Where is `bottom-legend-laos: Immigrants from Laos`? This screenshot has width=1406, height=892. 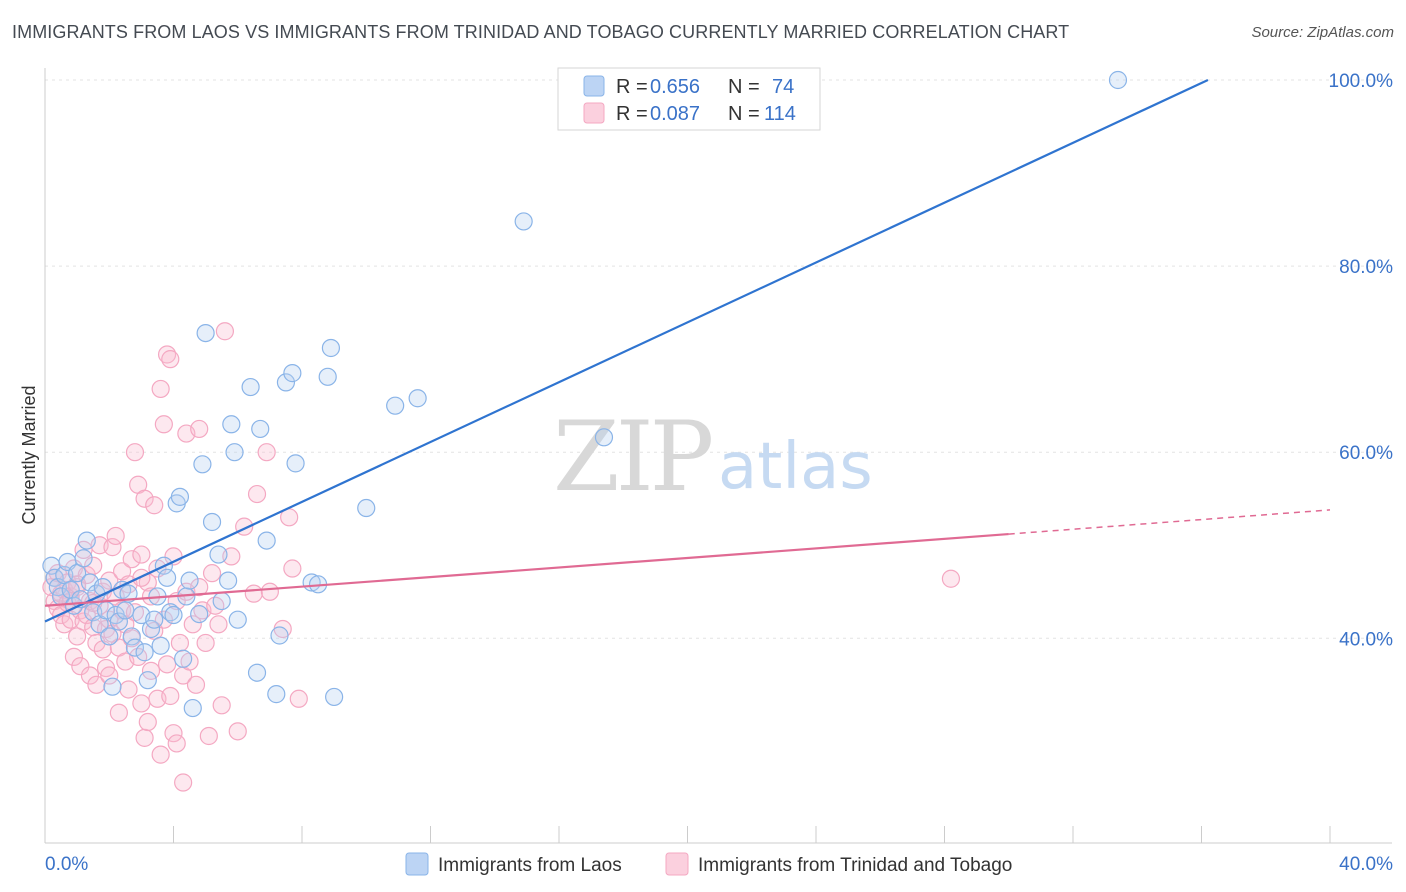 bottom-legend-laos: Immigrants from Laos is located at coordinates (530, 865).